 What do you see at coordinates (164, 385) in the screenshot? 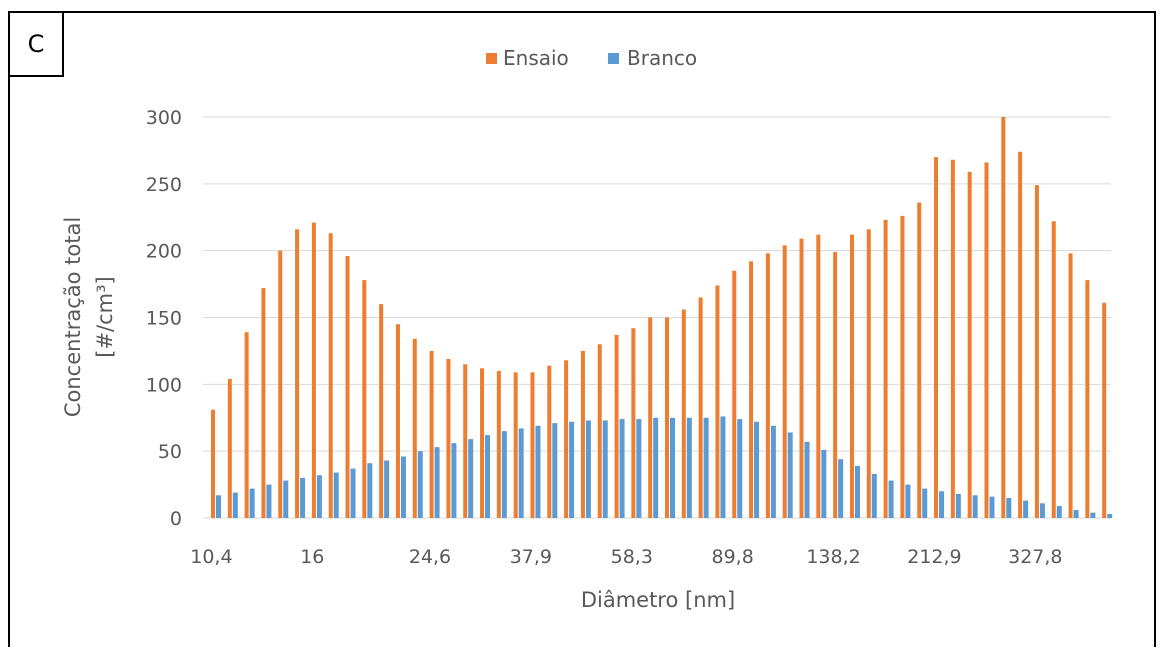
I see `y-tick-label: 100` at bounding box center [164, 385].